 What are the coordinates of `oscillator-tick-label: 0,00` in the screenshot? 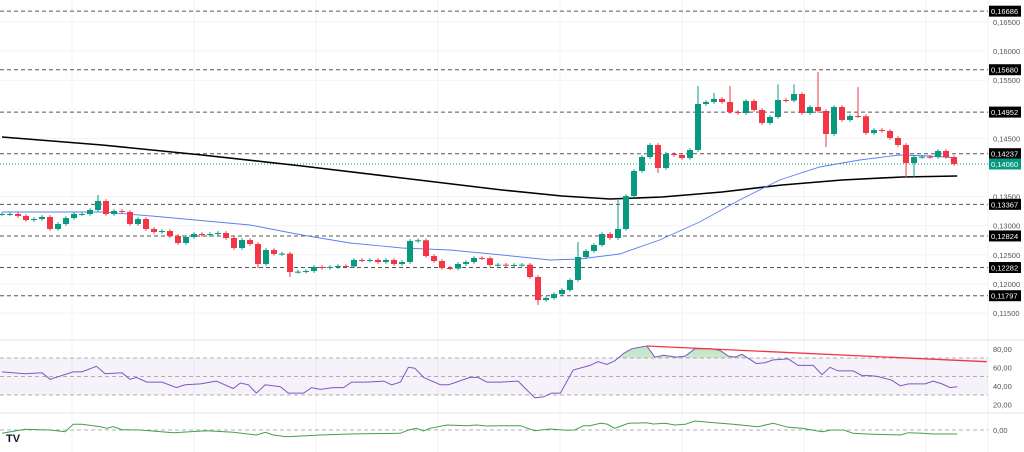 It's located at (1000, 430).